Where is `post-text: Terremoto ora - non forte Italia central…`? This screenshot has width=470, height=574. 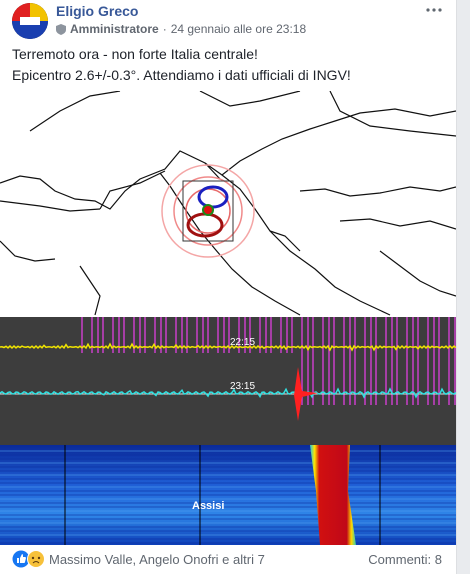
post-text: Terremoto ora - non forte Italia central… is located at coordinates (181, 65).